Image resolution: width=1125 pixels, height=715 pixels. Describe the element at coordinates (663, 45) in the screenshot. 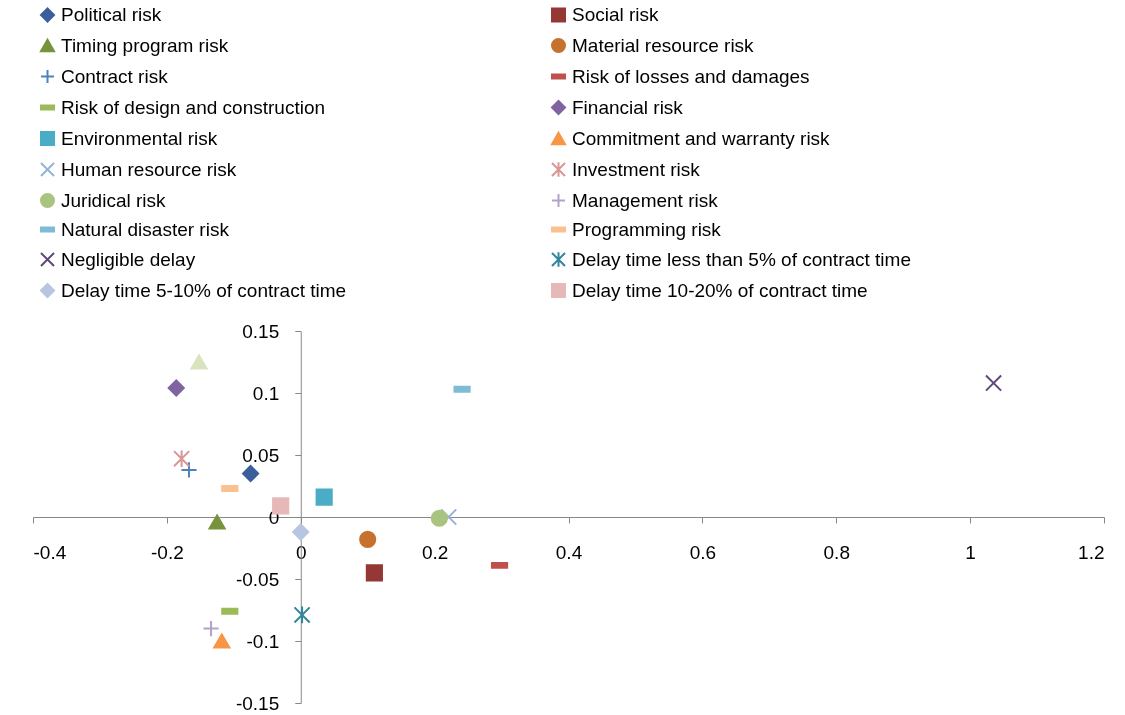

I see `legend-label: Material resource risk` at that location.